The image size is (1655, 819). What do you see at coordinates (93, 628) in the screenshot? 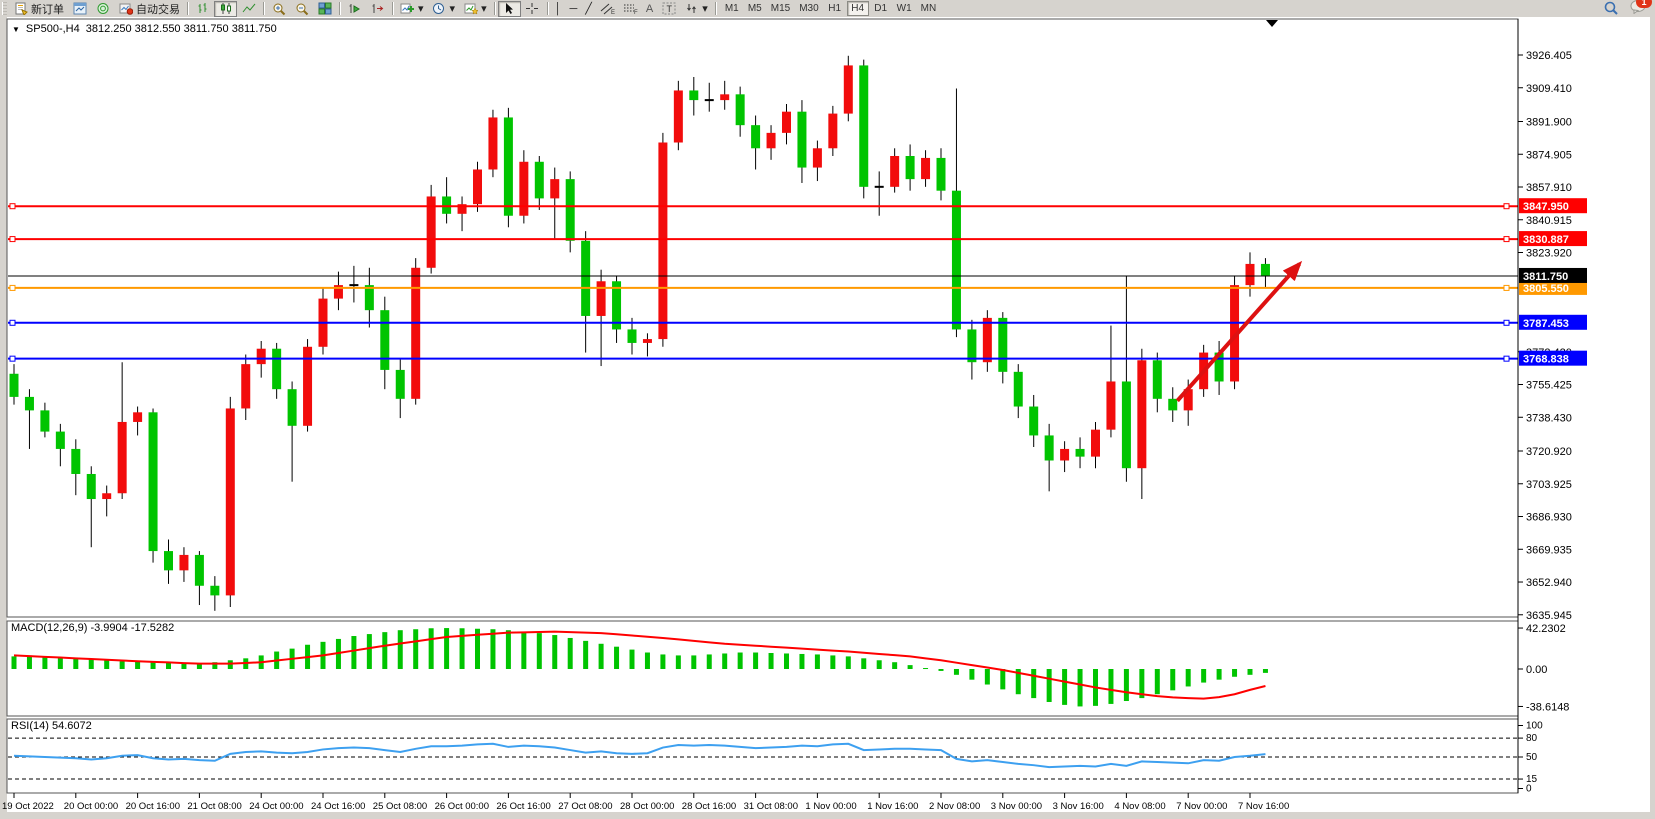
I see `macd-label: MACD(12,26,9) -3.9904 -17.5282` at bounding box center [93, 628].